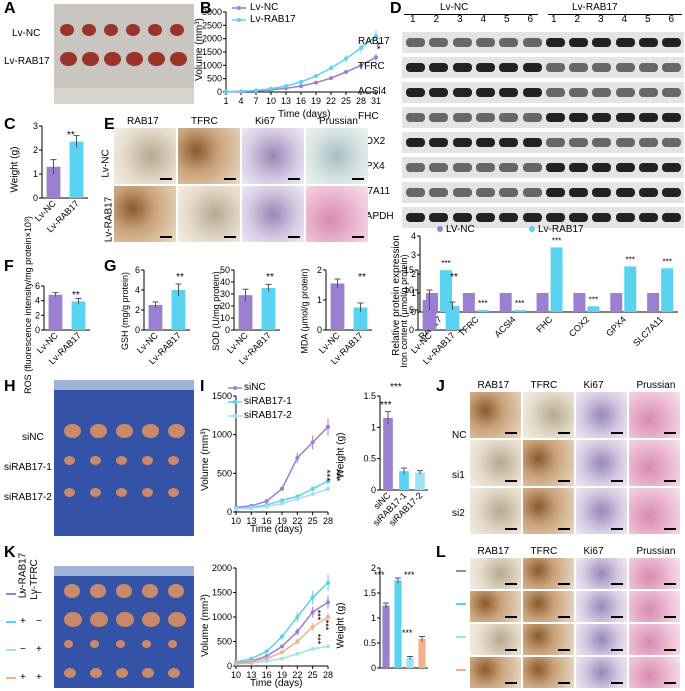 The image size is (685, 691). I want to click on lane-number: 4, so click(624, 19).